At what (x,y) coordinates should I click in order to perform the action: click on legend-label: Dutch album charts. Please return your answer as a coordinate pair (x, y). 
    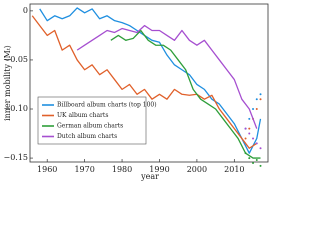
    Looking at the image, I should click on (87, 136).